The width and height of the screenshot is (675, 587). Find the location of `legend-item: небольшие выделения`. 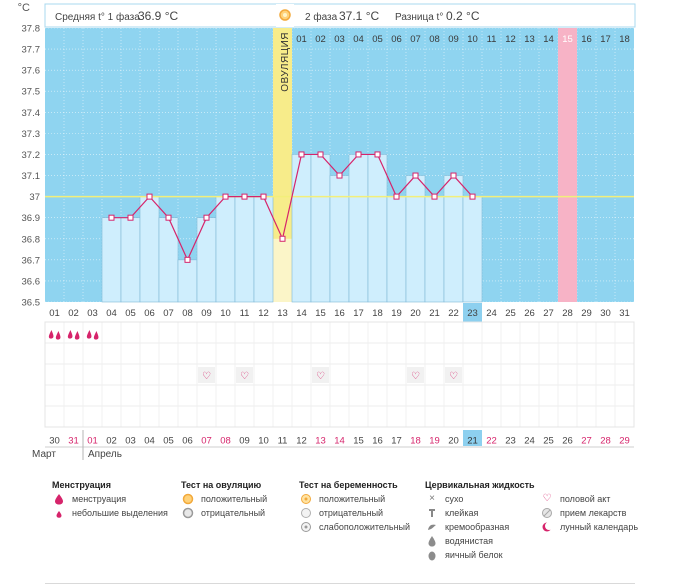

legend-item: небольшие выделения is located at coordinates (110, 513).